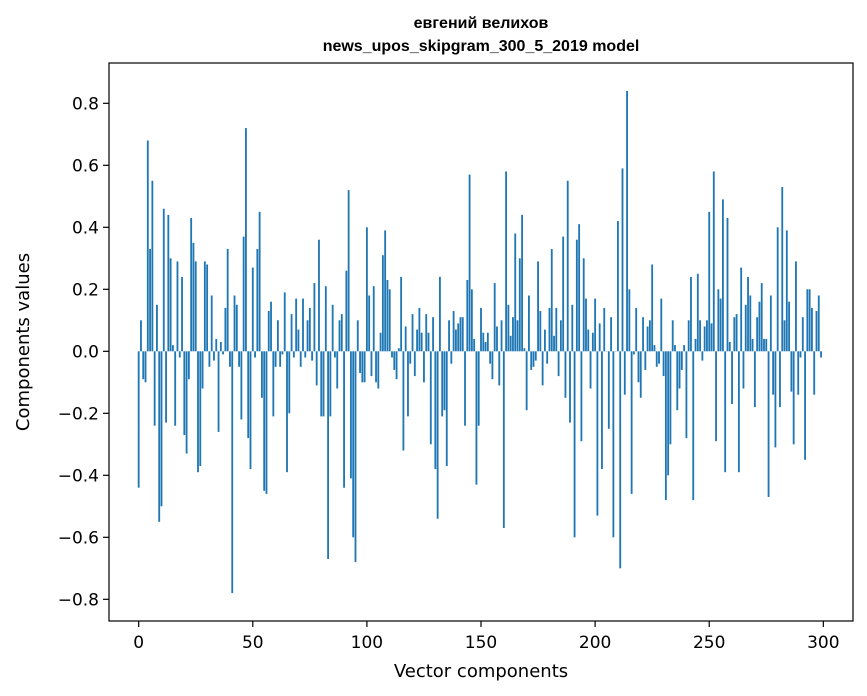 This screenshot has width=867, height=696. I want to click on chart-title-line1: евгений велихов, so click(481, 23).